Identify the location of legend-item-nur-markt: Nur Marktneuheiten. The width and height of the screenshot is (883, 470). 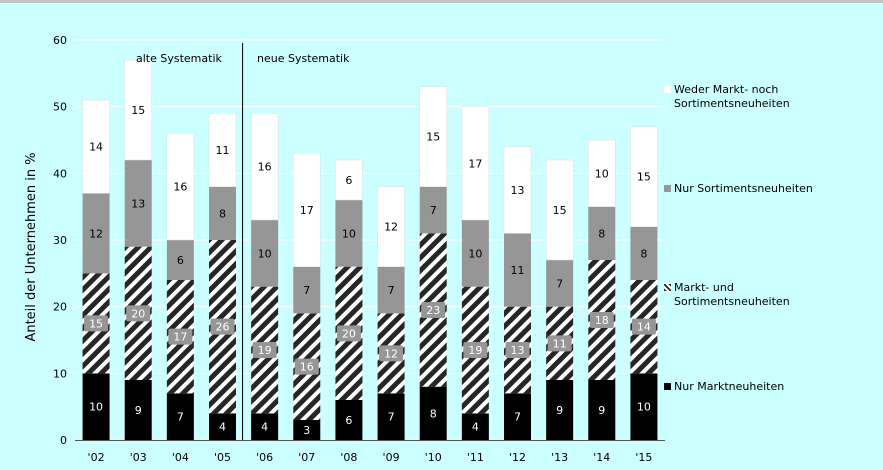
(769, 387).